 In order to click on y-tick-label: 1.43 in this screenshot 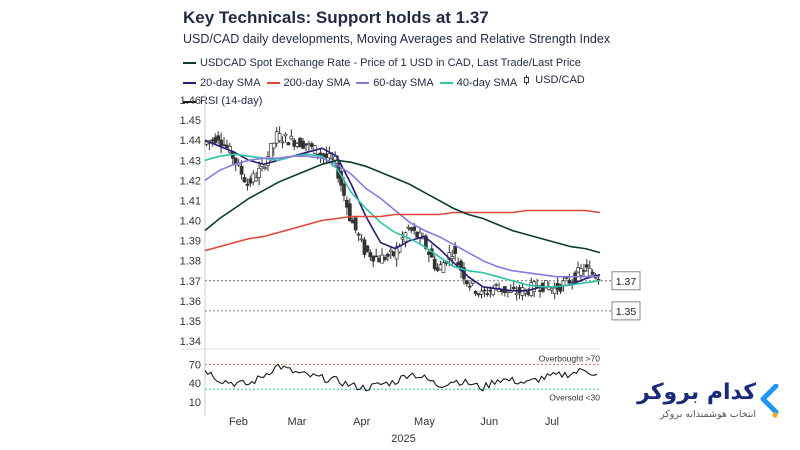, I will do `click(190, 161)`.